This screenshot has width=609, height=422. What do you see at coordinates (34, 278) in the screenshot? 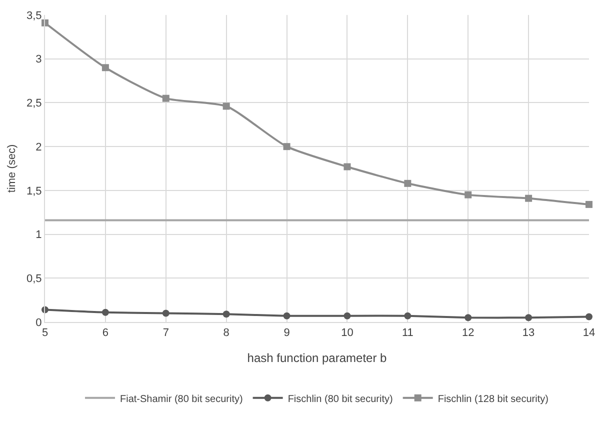
I see `y-tick-label: 0,5` at bounding box center [34, 278].